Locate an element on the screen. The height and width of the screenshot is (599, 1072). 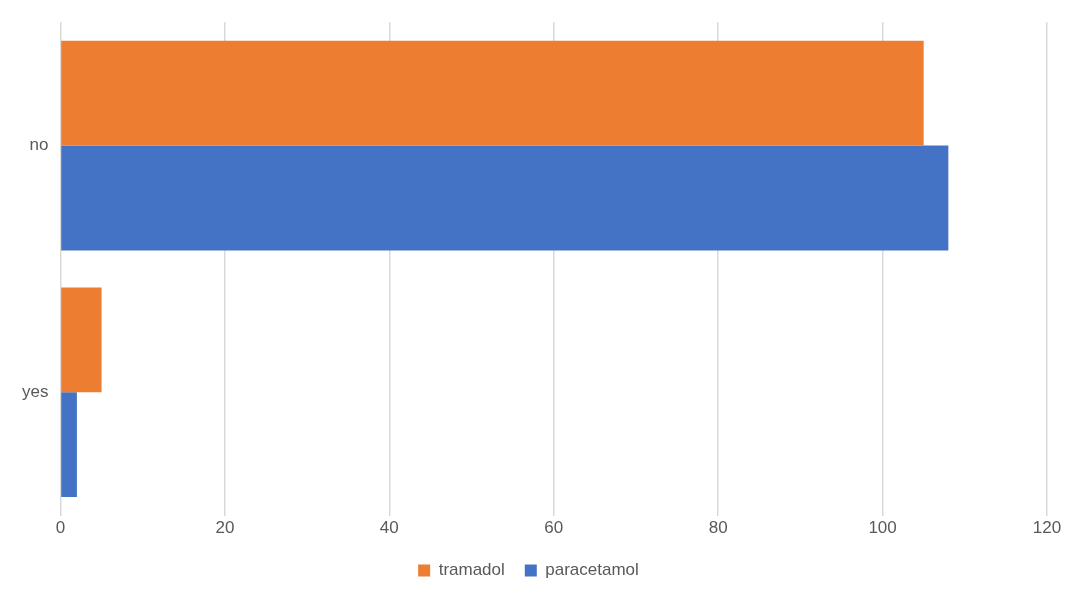
x-tick-label: 0 is located at coordinates (60, 528).